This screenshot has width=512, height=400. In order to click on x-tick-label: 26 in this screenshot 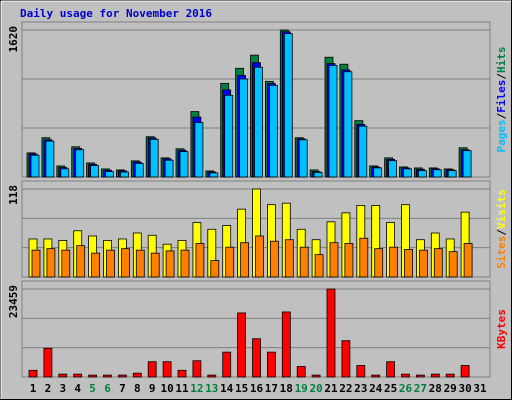, I will do `click(406, 388)`.